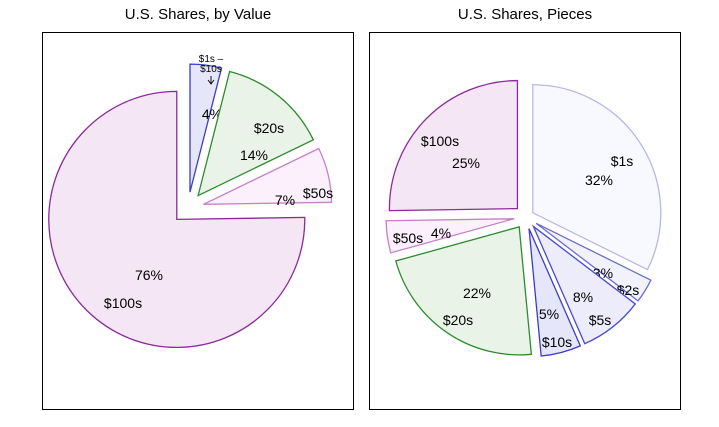  What do you see at coordinates (211, 80) in the screenshot?
I see `value-pointer-1s-10s` at bounding box center [211, 80].